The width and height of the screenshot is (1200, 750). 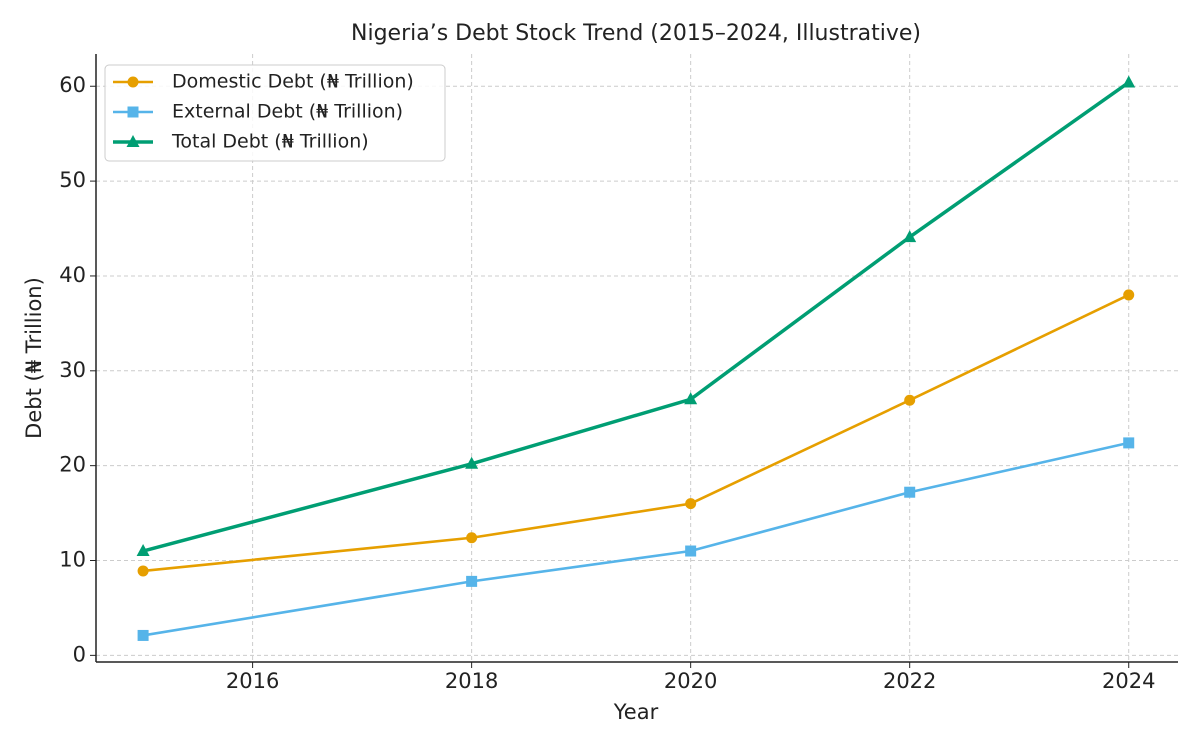 What do you see at coordinates (252, 681) in the screenshot?
I see `x-tick-label: 2016` at bounding box center [252, 681].